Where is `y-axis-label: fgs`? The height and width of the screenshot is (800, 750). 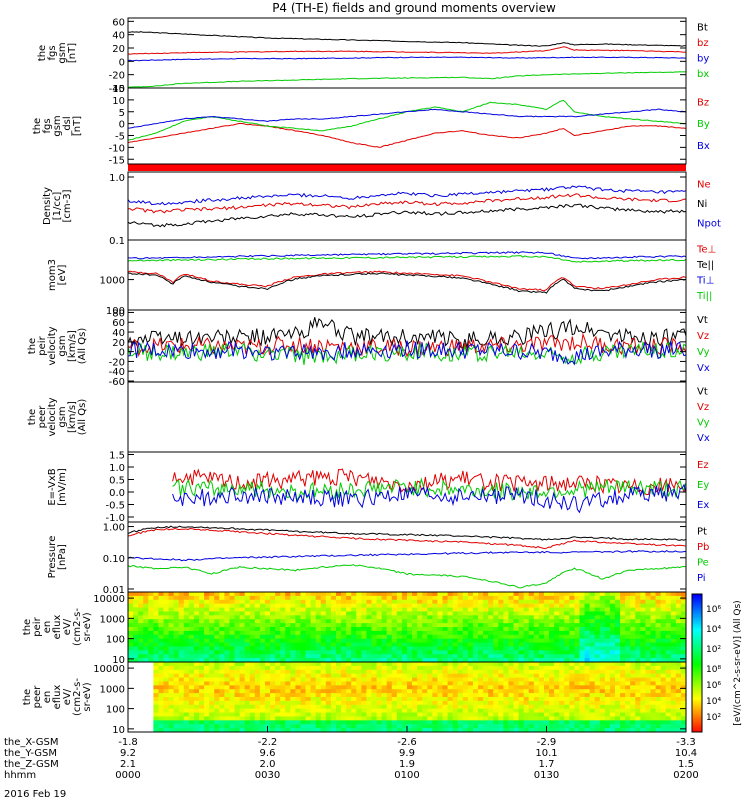 y-axis-label: fgs is located at coordinates (52, 52).